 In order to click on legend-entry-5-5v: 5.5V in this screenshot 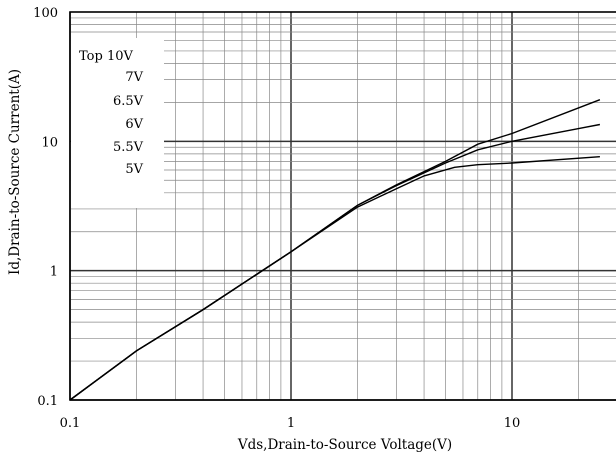, I will do `click(128, 147)`.